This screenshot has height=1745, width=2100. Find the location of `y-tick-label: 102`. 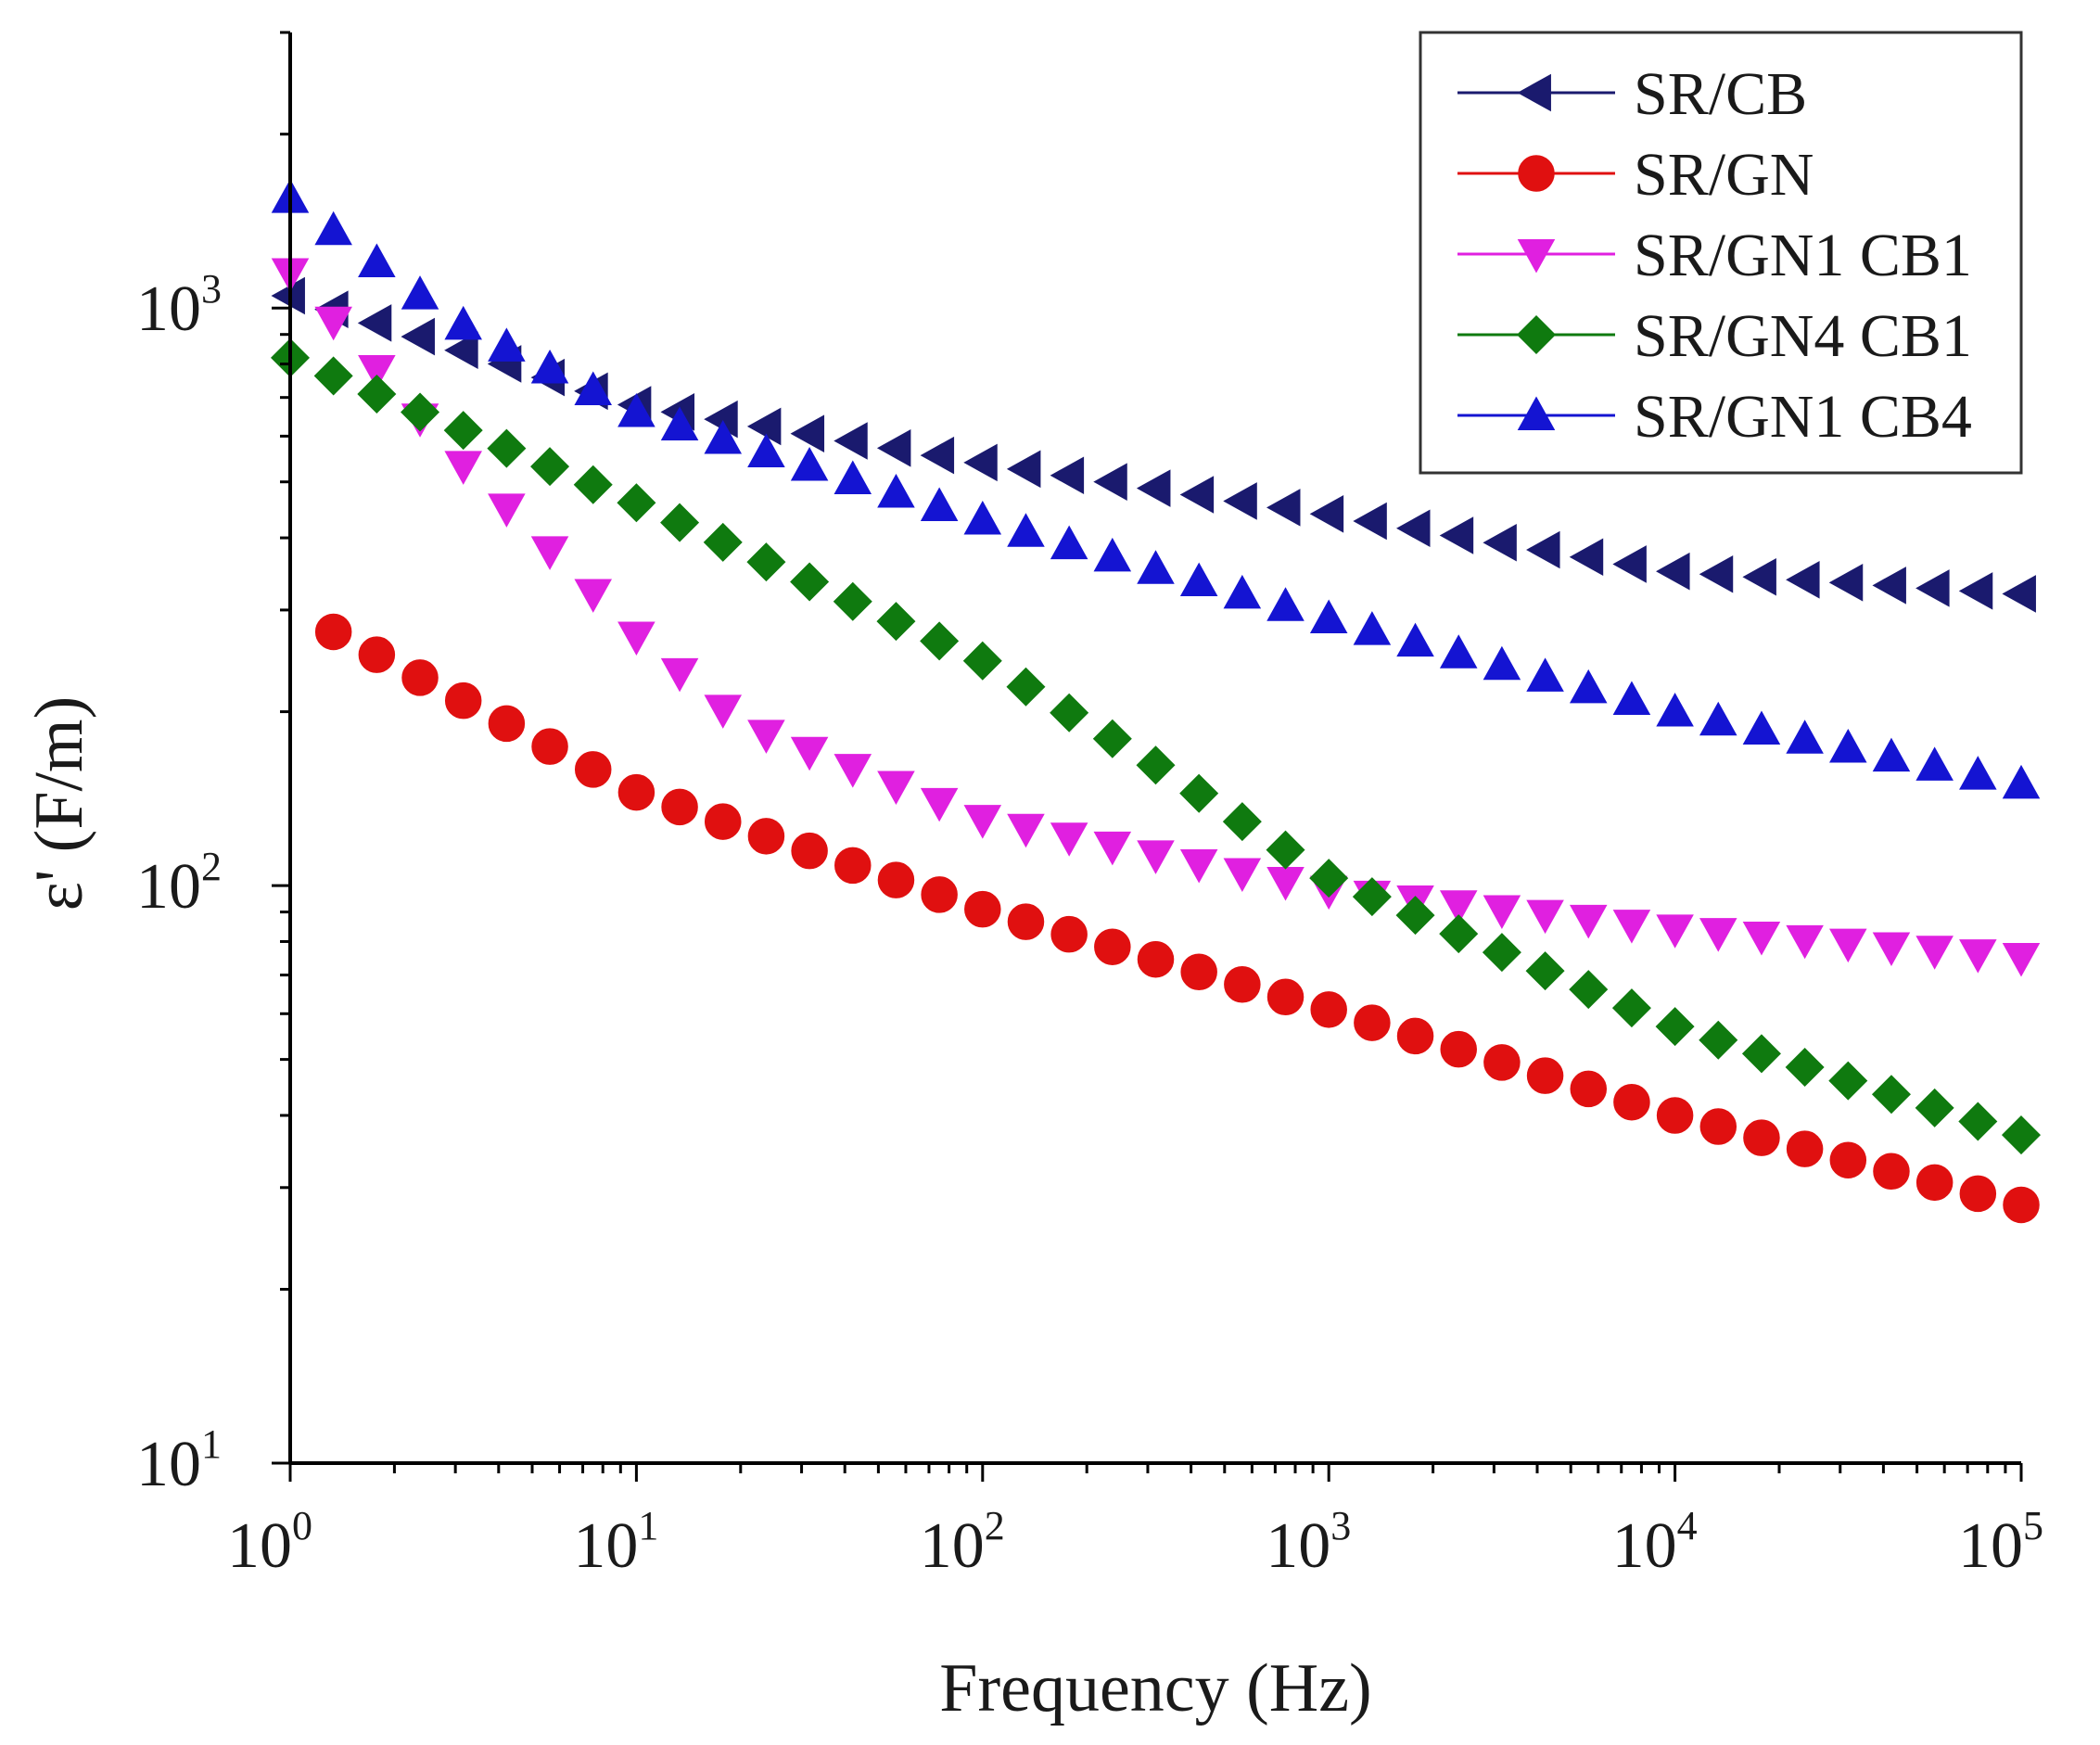

y-tick-label: 102 is located at coordinates (179, 884).